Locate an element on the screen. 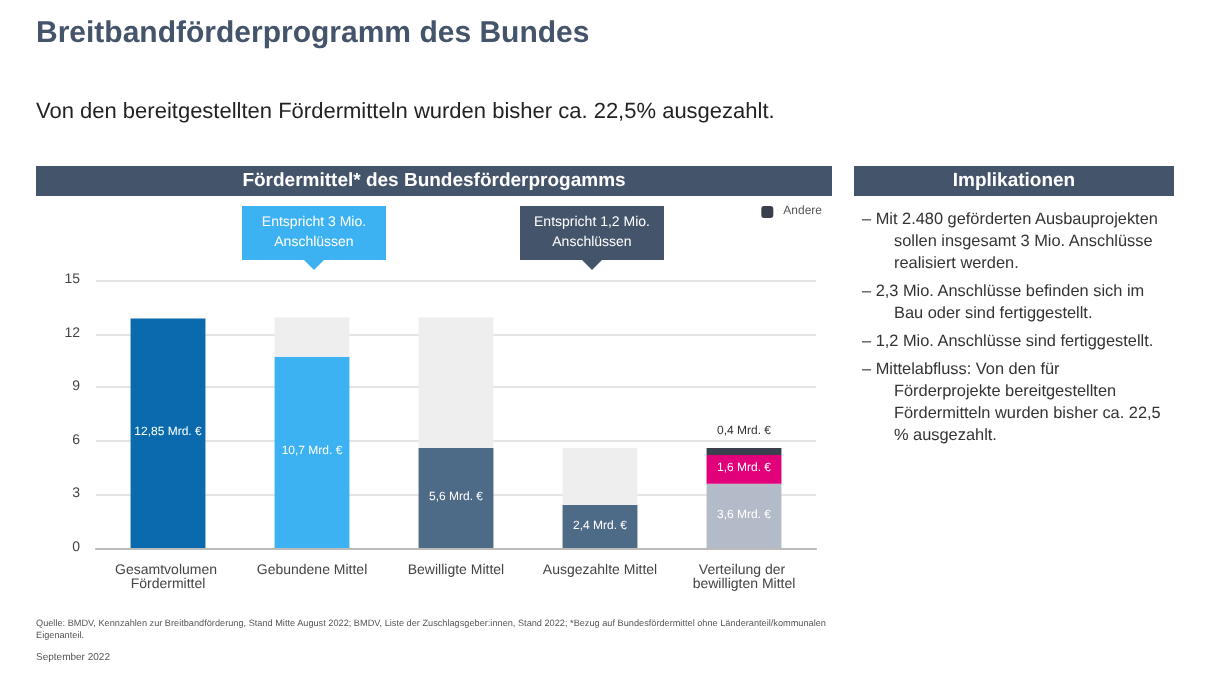 The height and width of the screenshot is (680, 1210). text: – Mittelabfluss: Von den für Förderprojekte bereitgestellten Fördermitteln wurden bisher ca. 22,5 % ausgezahlt. is located at coordinates (1012, 402).